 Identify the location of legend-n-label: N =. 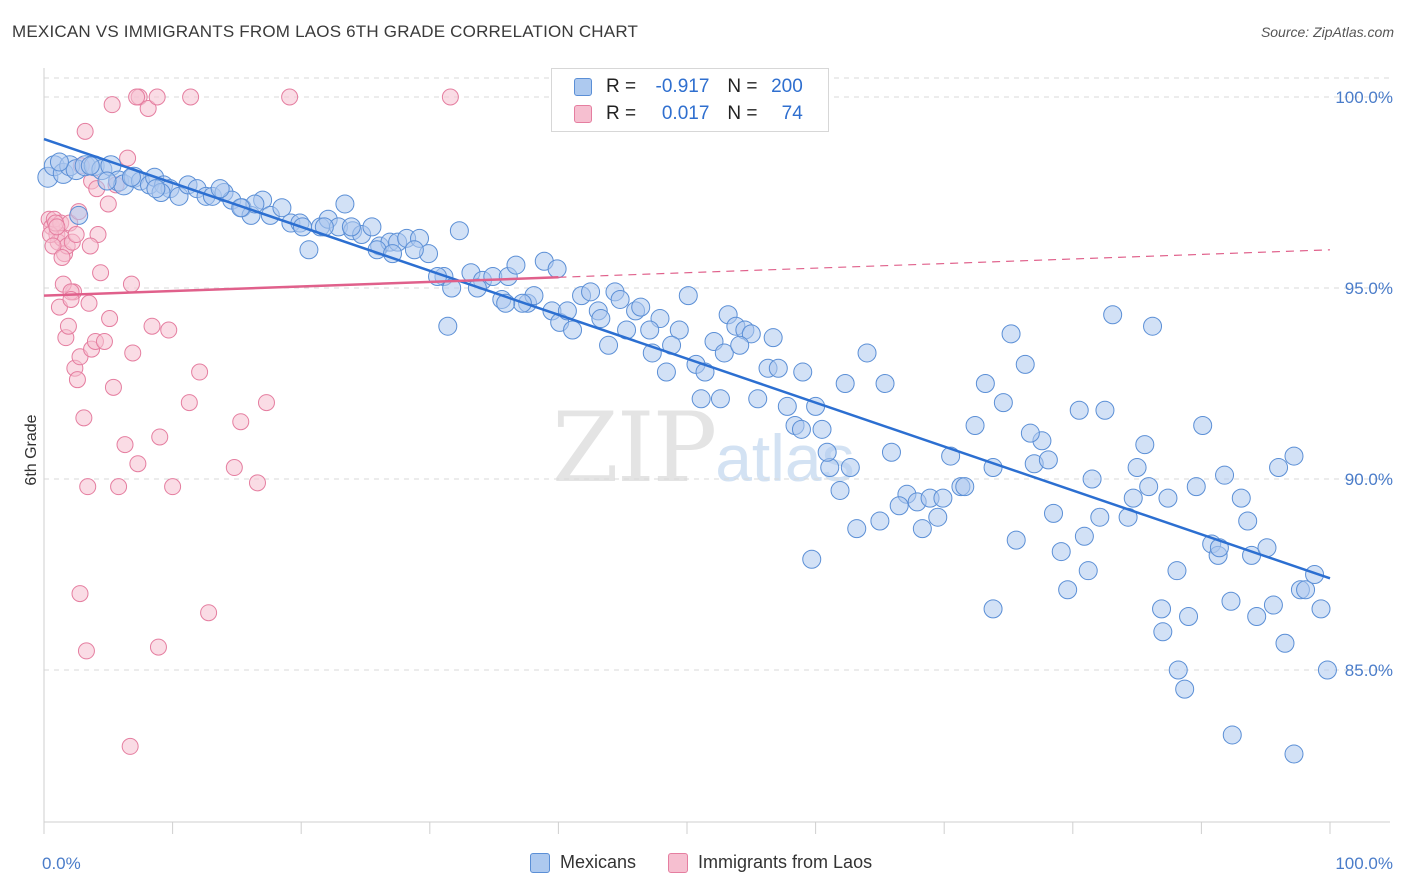
(742, 86).